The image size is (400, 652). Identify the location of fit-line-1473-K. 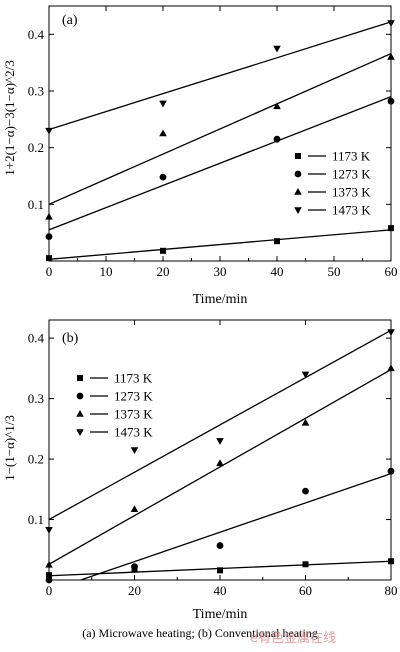
(220, 76).